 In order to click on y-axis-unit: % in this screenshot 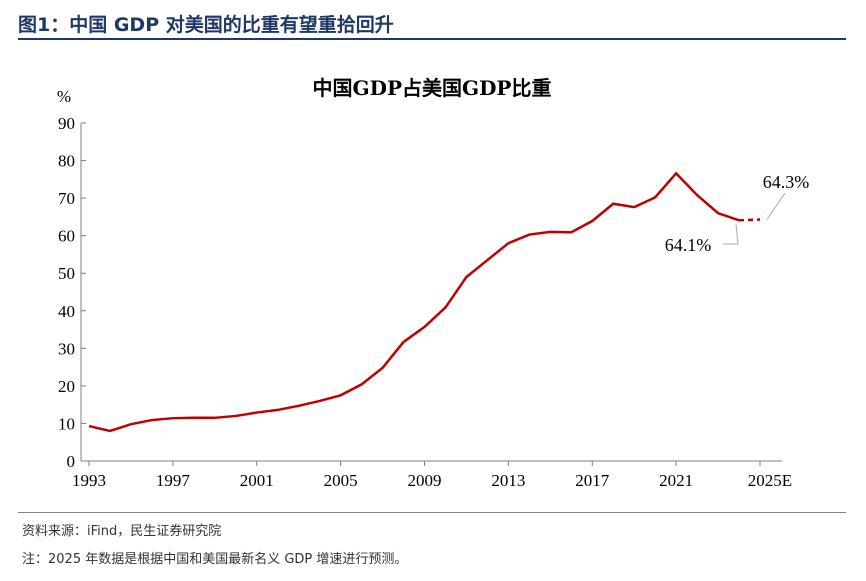, I will do `click(64, 96)`.